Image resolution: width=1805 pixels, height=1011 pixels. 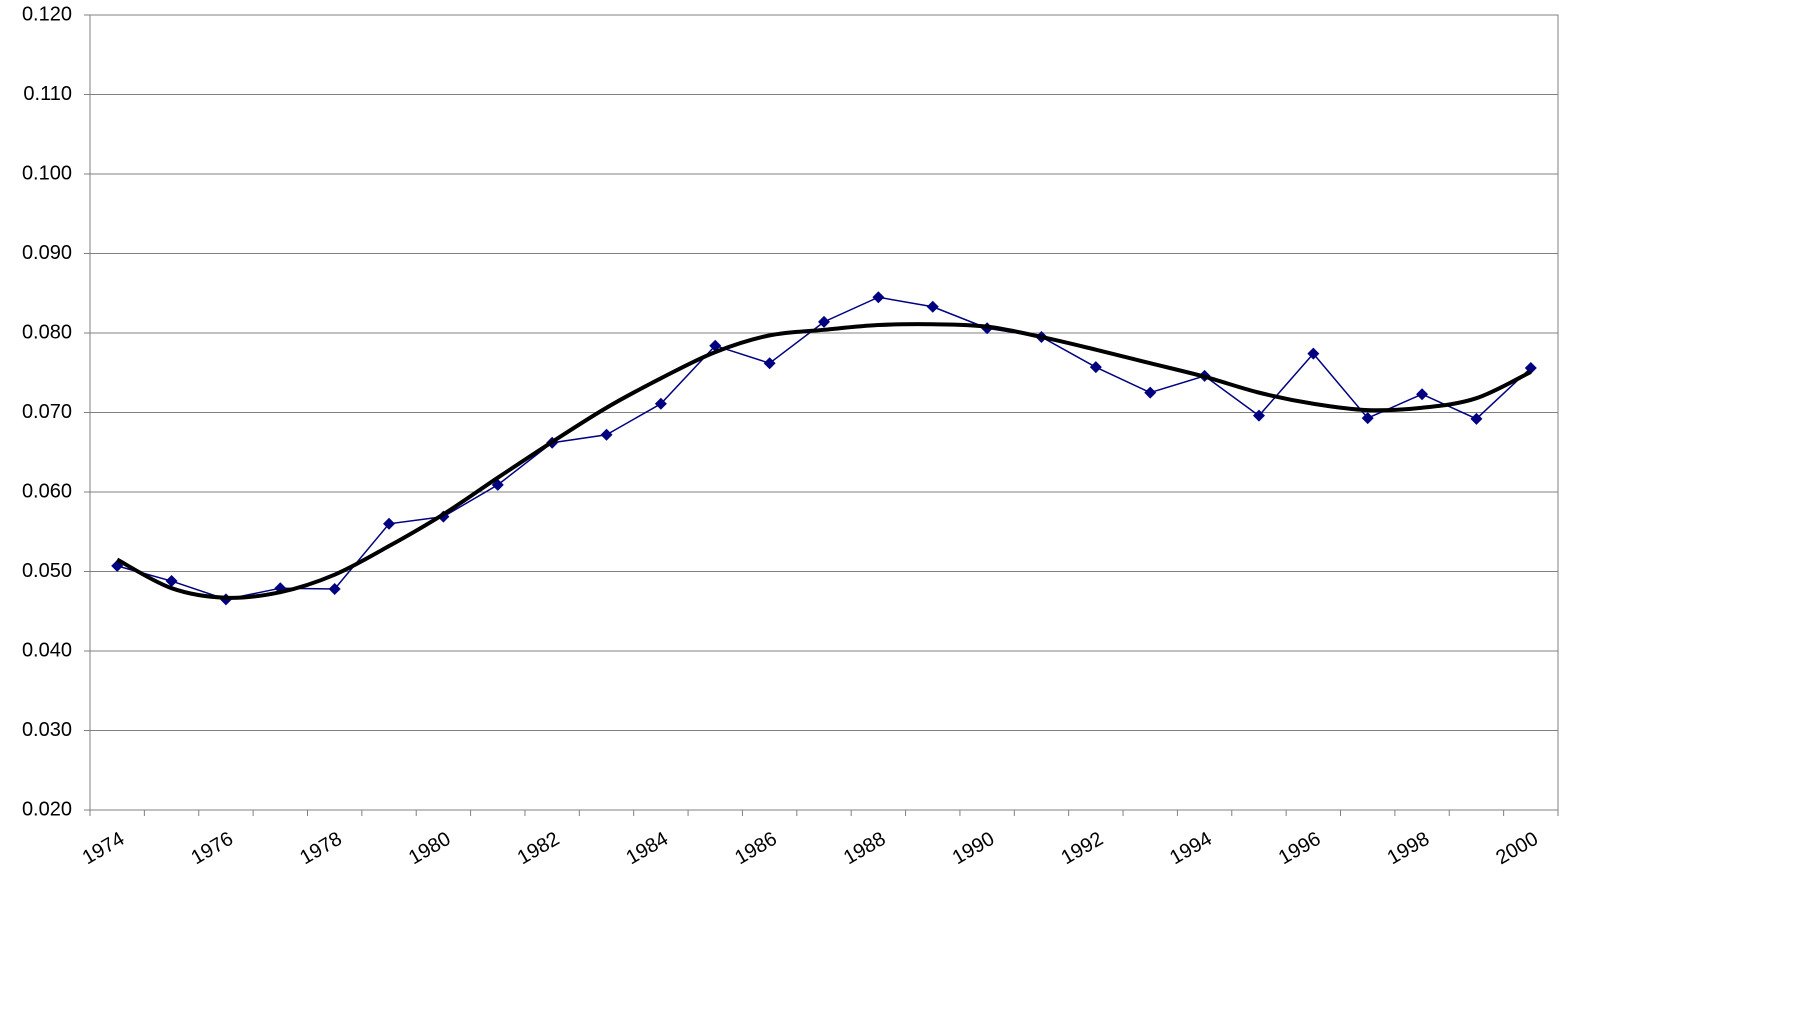 What do you see at coordinates (647, 848) in the screenshot?
I see `x-tick-label: 1984` at bounding box center [647, 848].